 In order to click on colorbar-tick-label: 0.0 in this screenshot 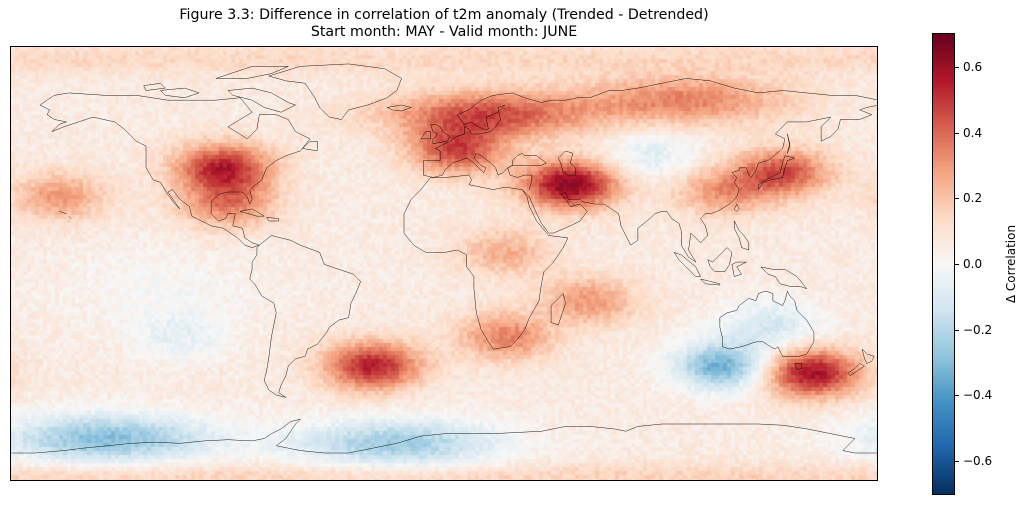, I will do `click(973, 264)`.